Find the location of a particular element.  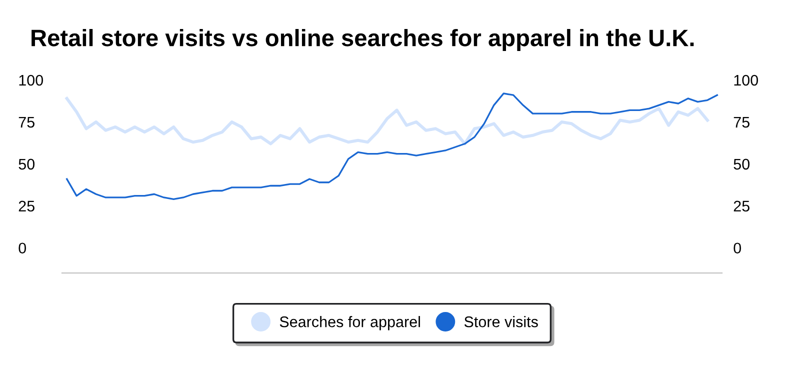

y2-tick-label: 25 is located at coordinates (742, 206).